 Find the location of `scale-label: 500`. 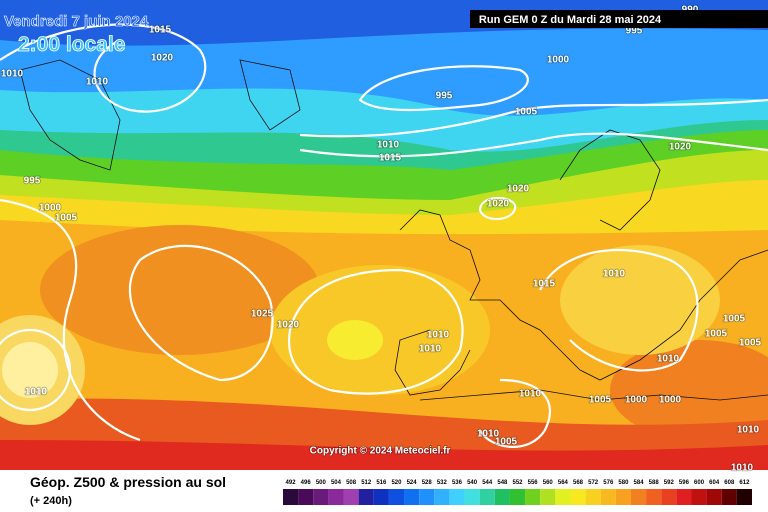

scale-label: 500 is located at coordinates (321, 483).